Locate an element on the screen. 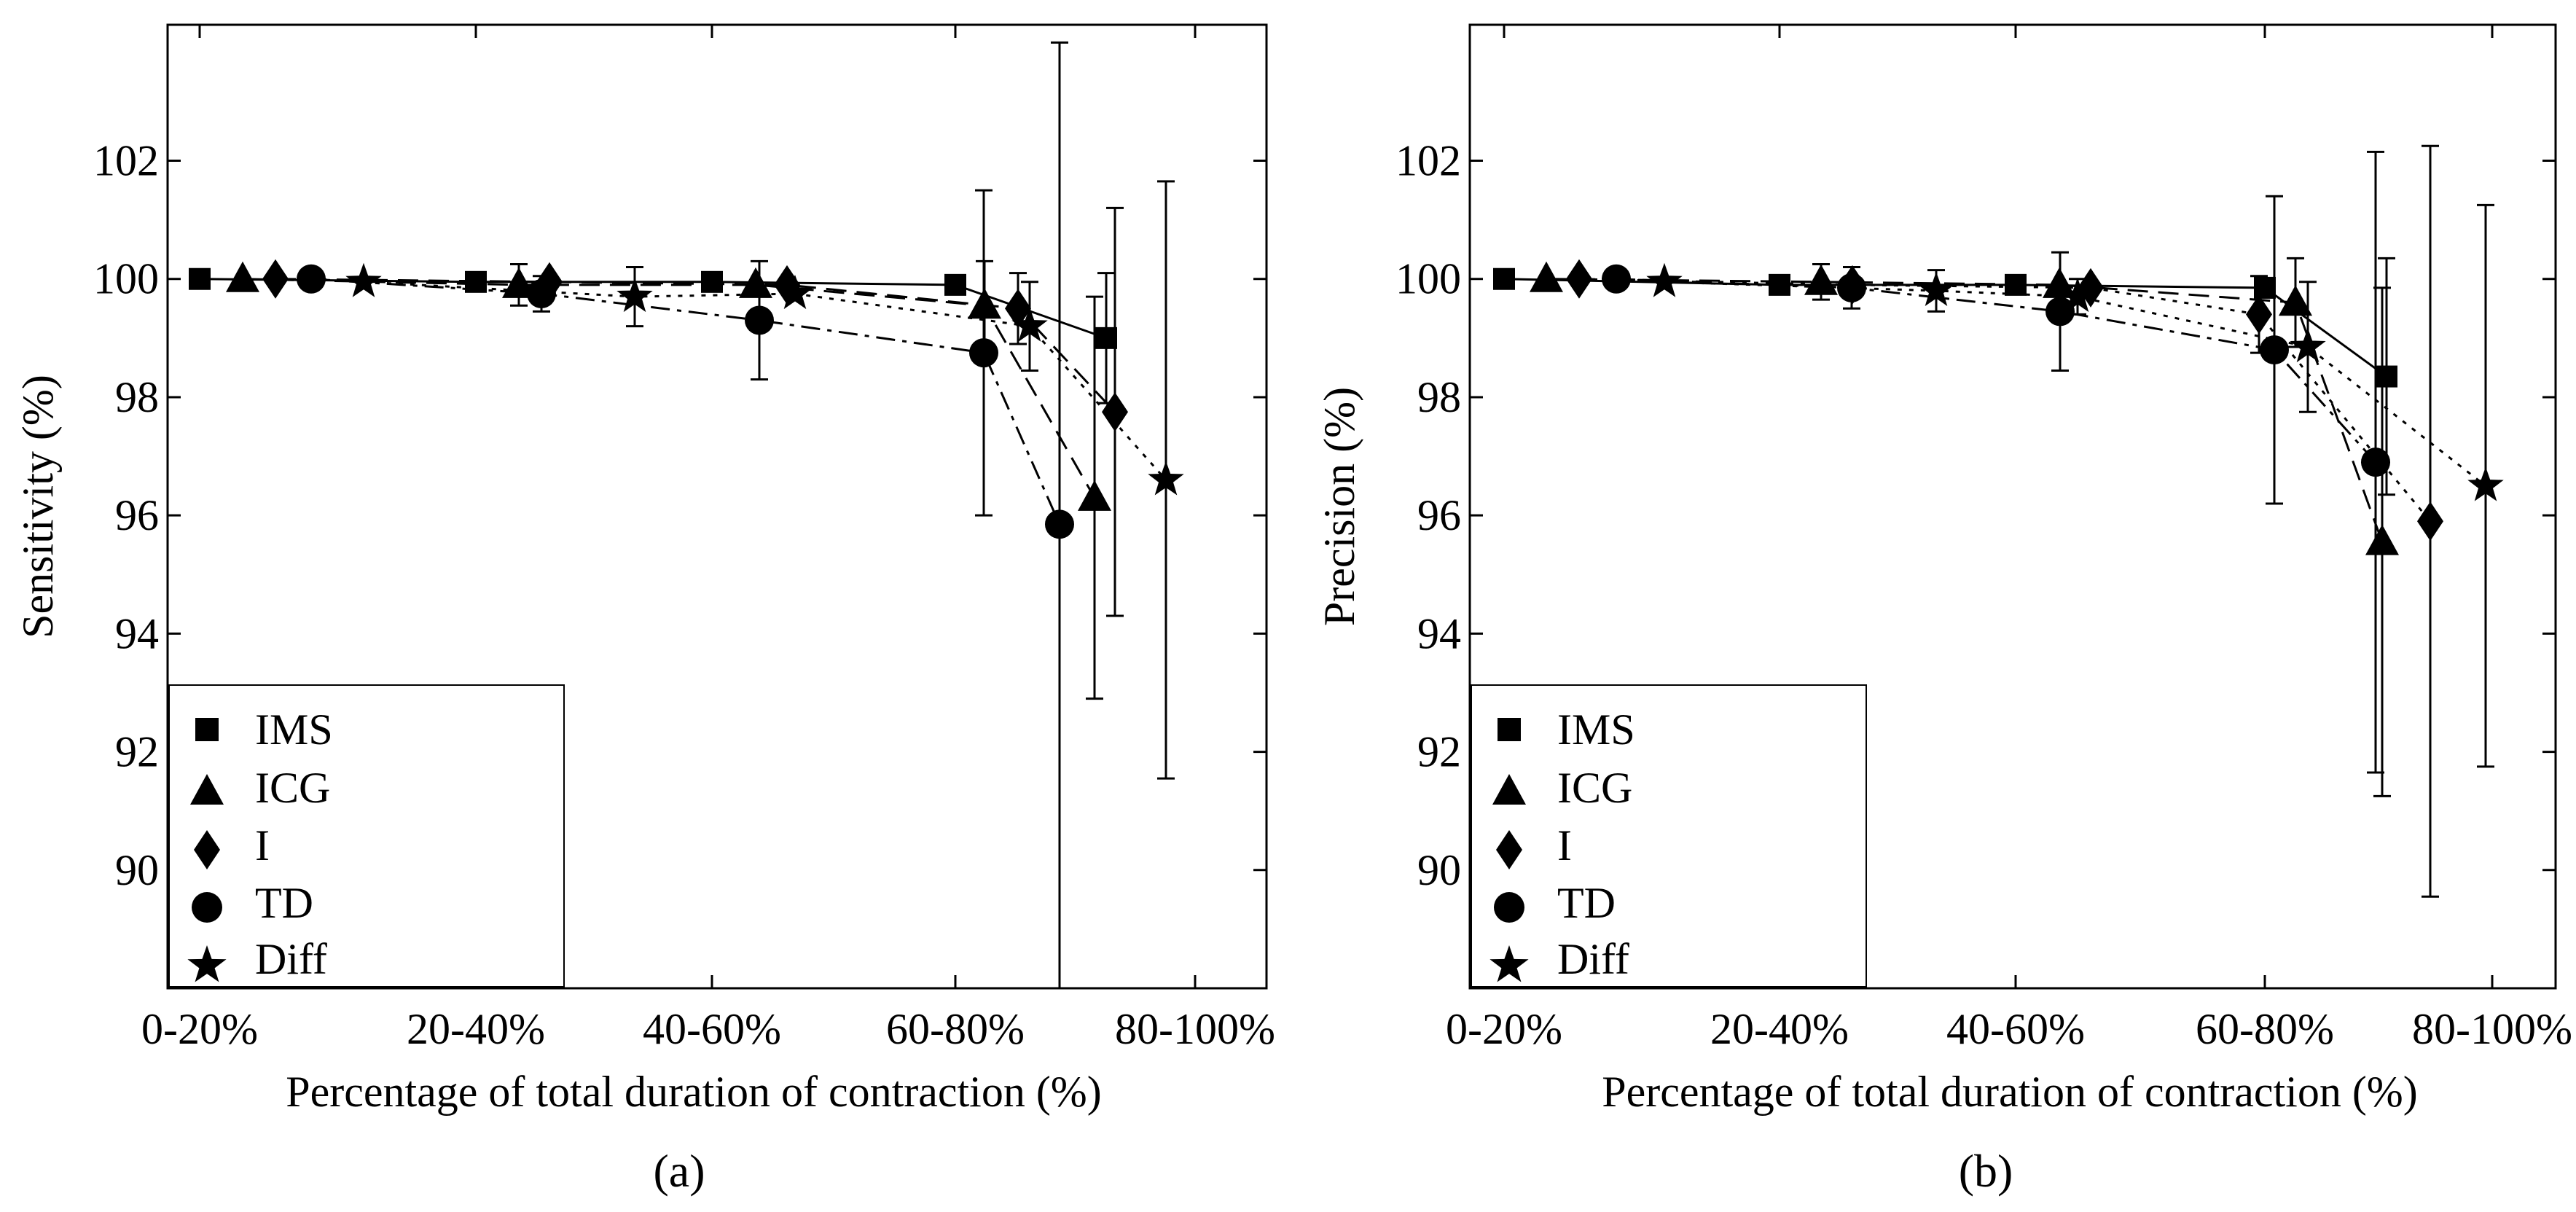 Image resolution: width=2576 pixels, height=1212 pixels. y-axis-label: Sensitivity (%) is located at coordinates (38, 506).